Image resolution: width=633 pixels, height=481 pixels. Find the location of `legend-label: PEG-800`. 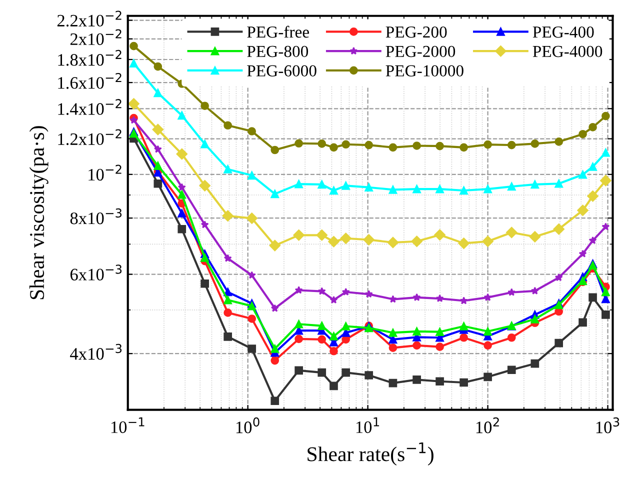

legend-label: PEG-800 is located at coordinates (277, 52).